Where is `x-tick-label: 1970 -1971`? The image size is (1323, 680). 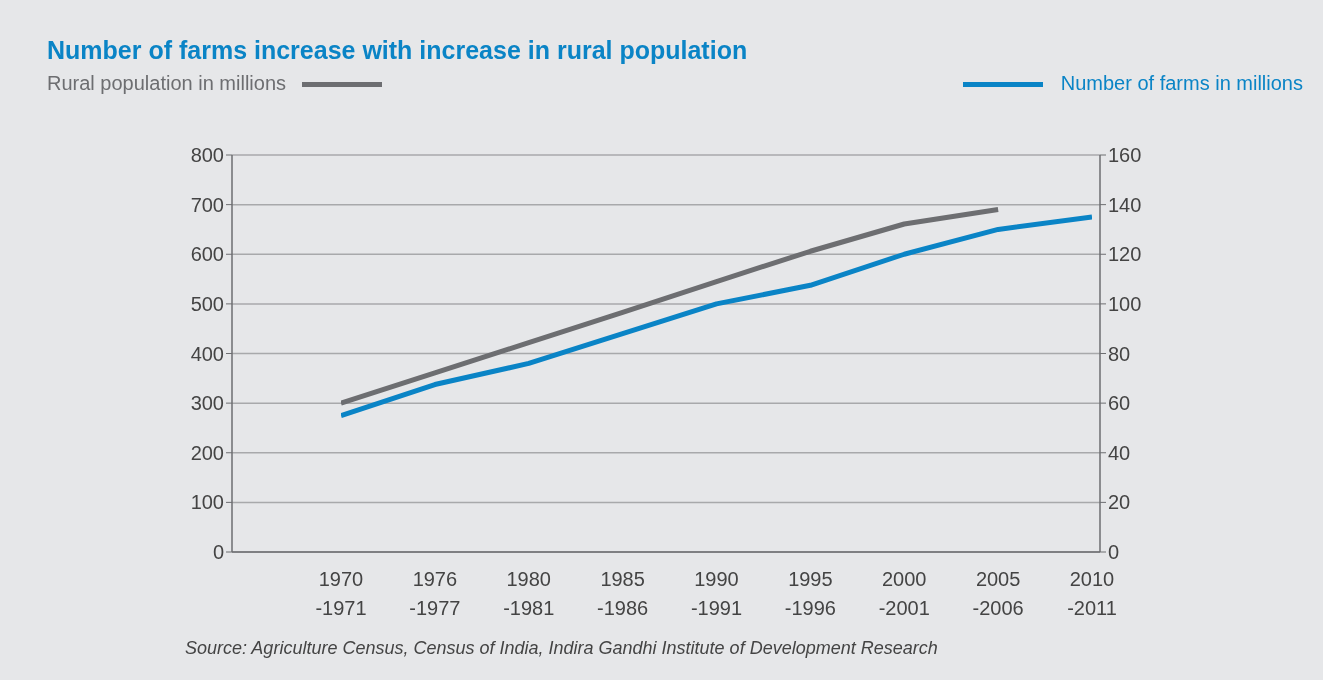 x-tick-label: 1970 -1971 is located at coordinates (341, 593).